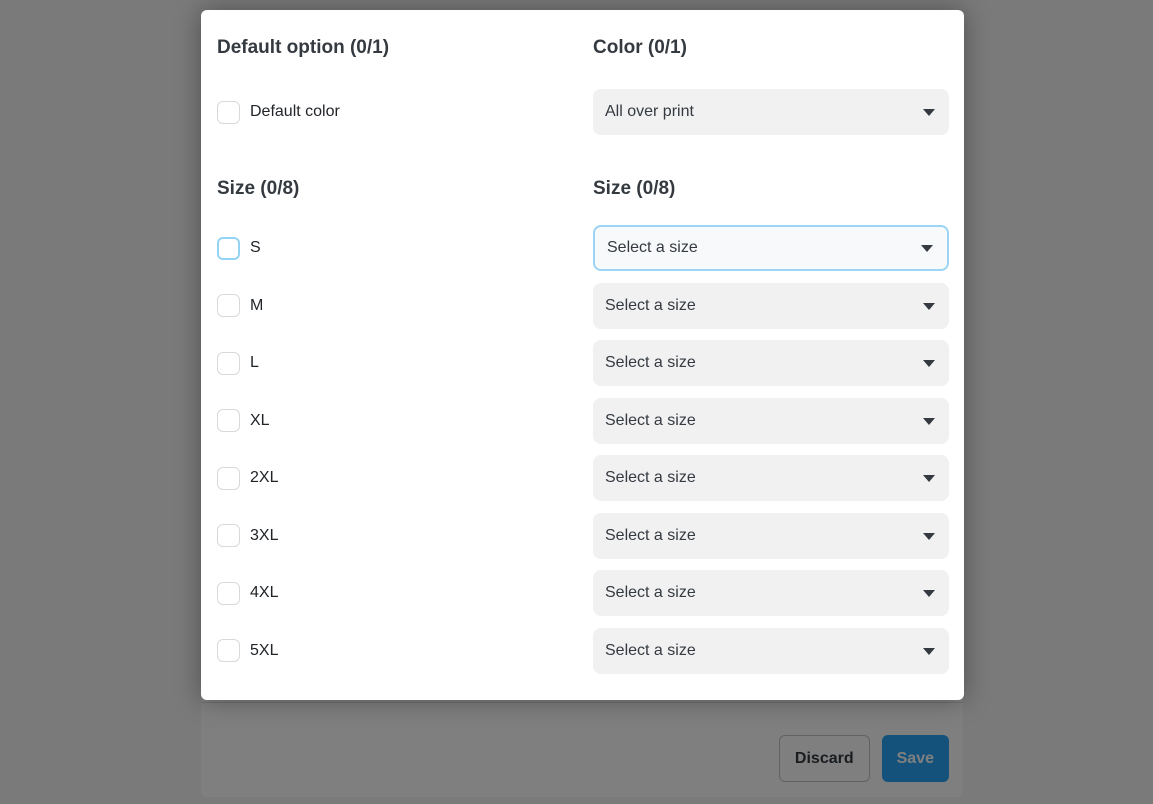 The image size is (1153, 804). Describe the element at coordinates (405, 593) in the screenshot. I see `size-row: 4XL` at that location.